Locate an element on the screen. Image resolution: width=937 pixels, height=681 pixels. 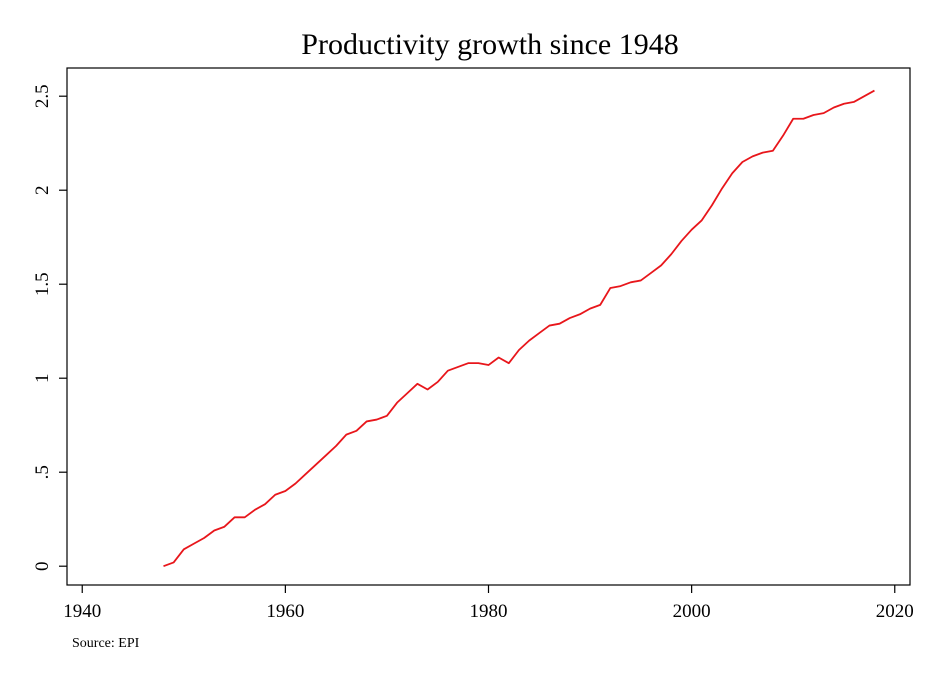
y-tick-label: .5 is located at coordinates (42, 472).